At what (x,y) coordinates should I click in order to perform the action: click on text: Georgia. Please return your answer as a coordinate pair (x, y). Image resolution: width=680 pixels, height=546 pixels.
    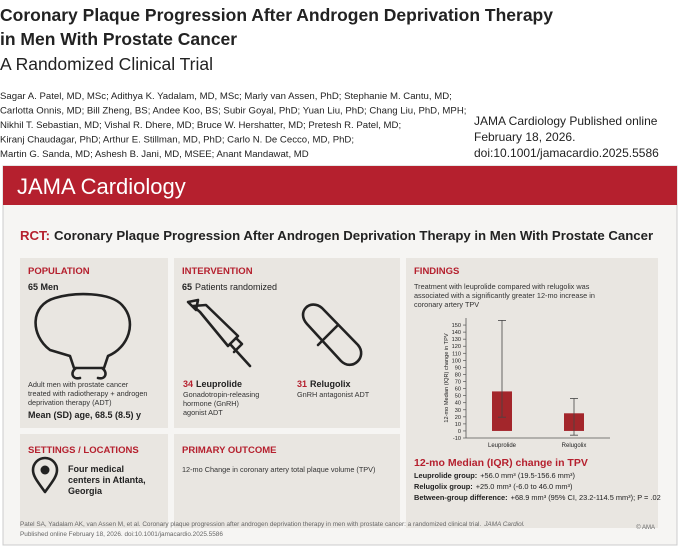
    Looking at the image, I should click on (85, 491).